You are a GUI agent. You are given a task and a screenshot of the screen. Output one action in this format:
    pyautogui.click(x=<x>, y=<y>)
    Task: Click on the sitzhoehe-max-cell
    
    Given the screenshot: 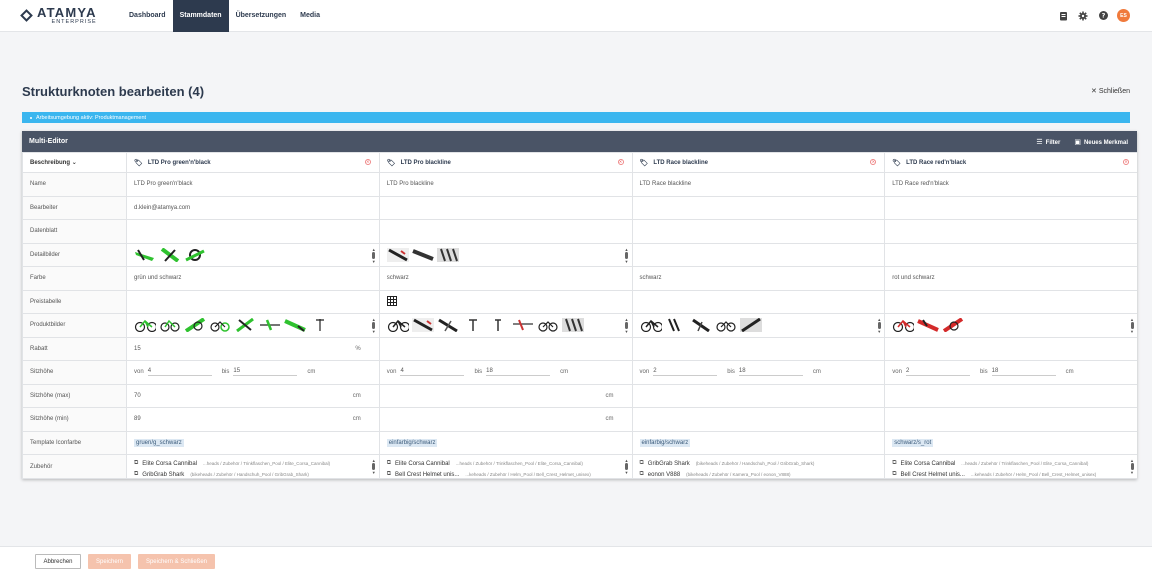 What is the action you would take?
    pyautogui.click(x=1010, y=395)
    